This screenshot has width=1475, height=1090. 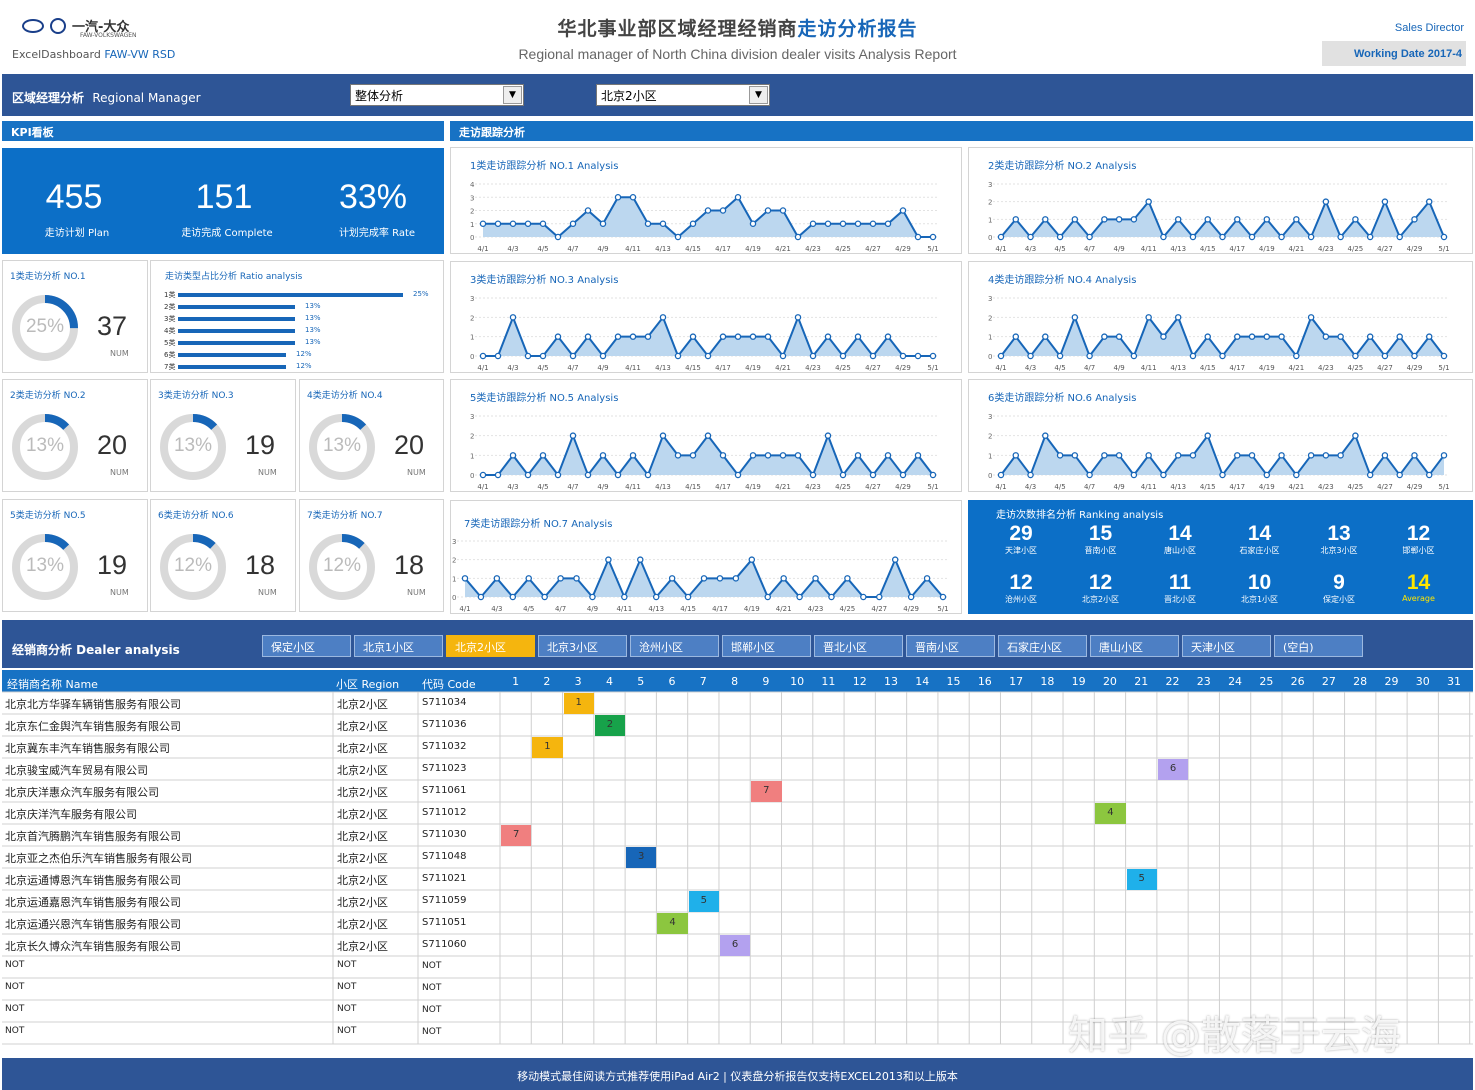 What do you see at coordinates (582, 646) in the screenshot?
I see `region-chip: 北京3小区` at bounding box center [582, 646].